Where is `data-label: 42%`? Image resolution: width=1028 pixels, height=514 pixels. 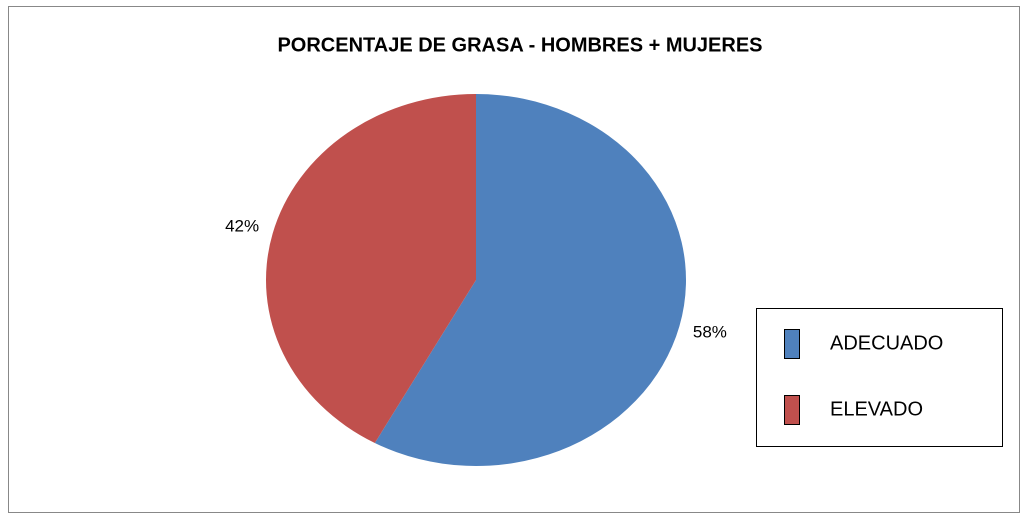 data-label: 42% is located at coordinates (242, 225).